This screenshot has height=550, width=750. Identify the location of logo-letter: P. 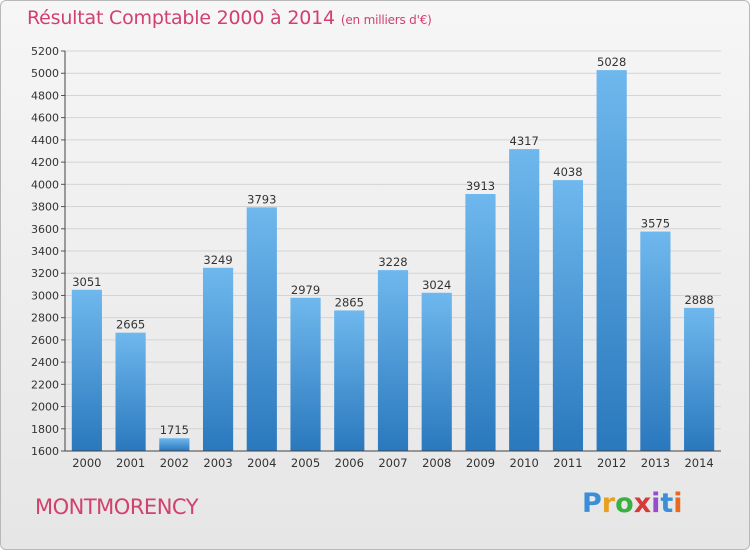
(592, 503).